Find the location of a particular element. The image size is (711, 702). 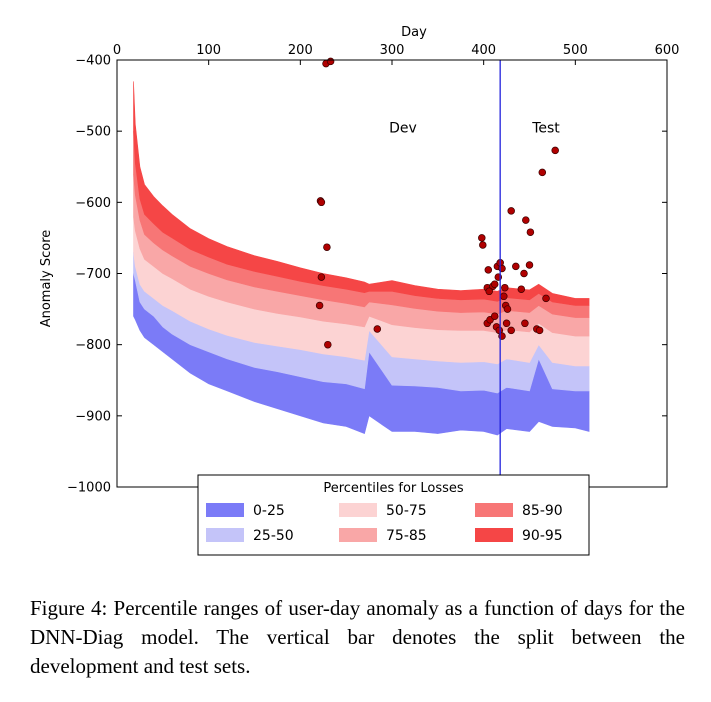

y-tick-label: −800 is located at coordinates (93, 345).